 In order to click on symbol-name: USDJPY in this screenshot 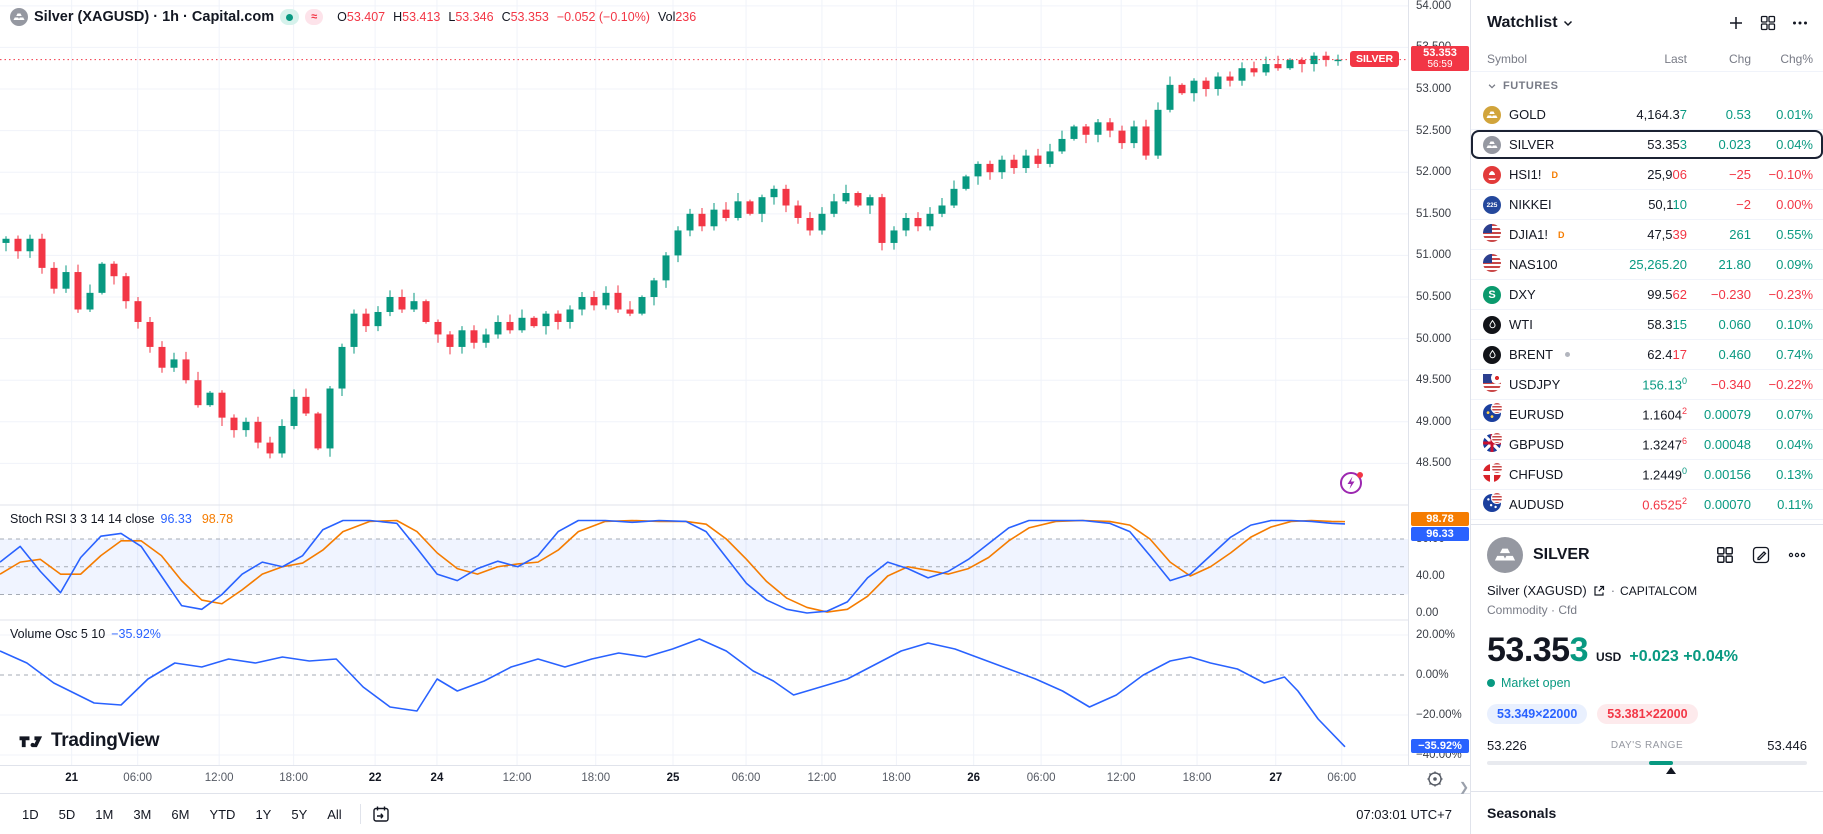, I will do `click(1535, 384)`.